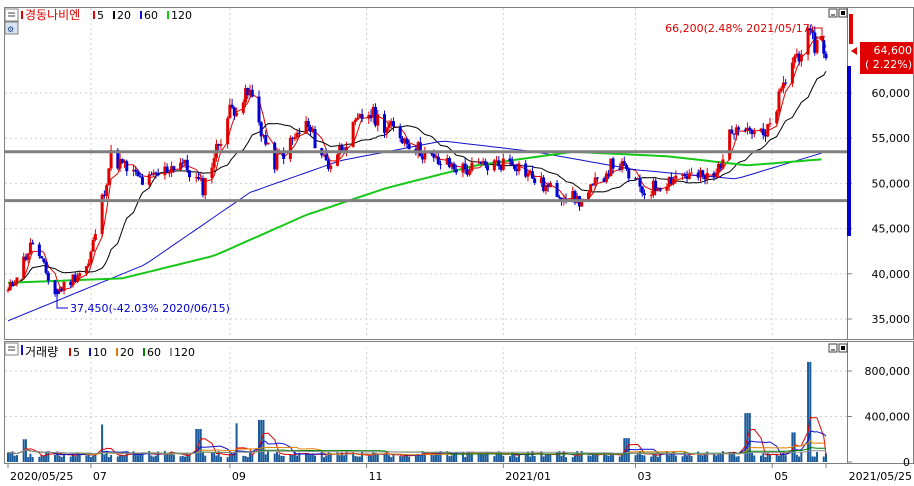 This screenshot has width=914, height=486. What do you see at coordinates (239, 476) in the screenshot?
I see `x-tick-label: 09` at bounding box center [239, 476].